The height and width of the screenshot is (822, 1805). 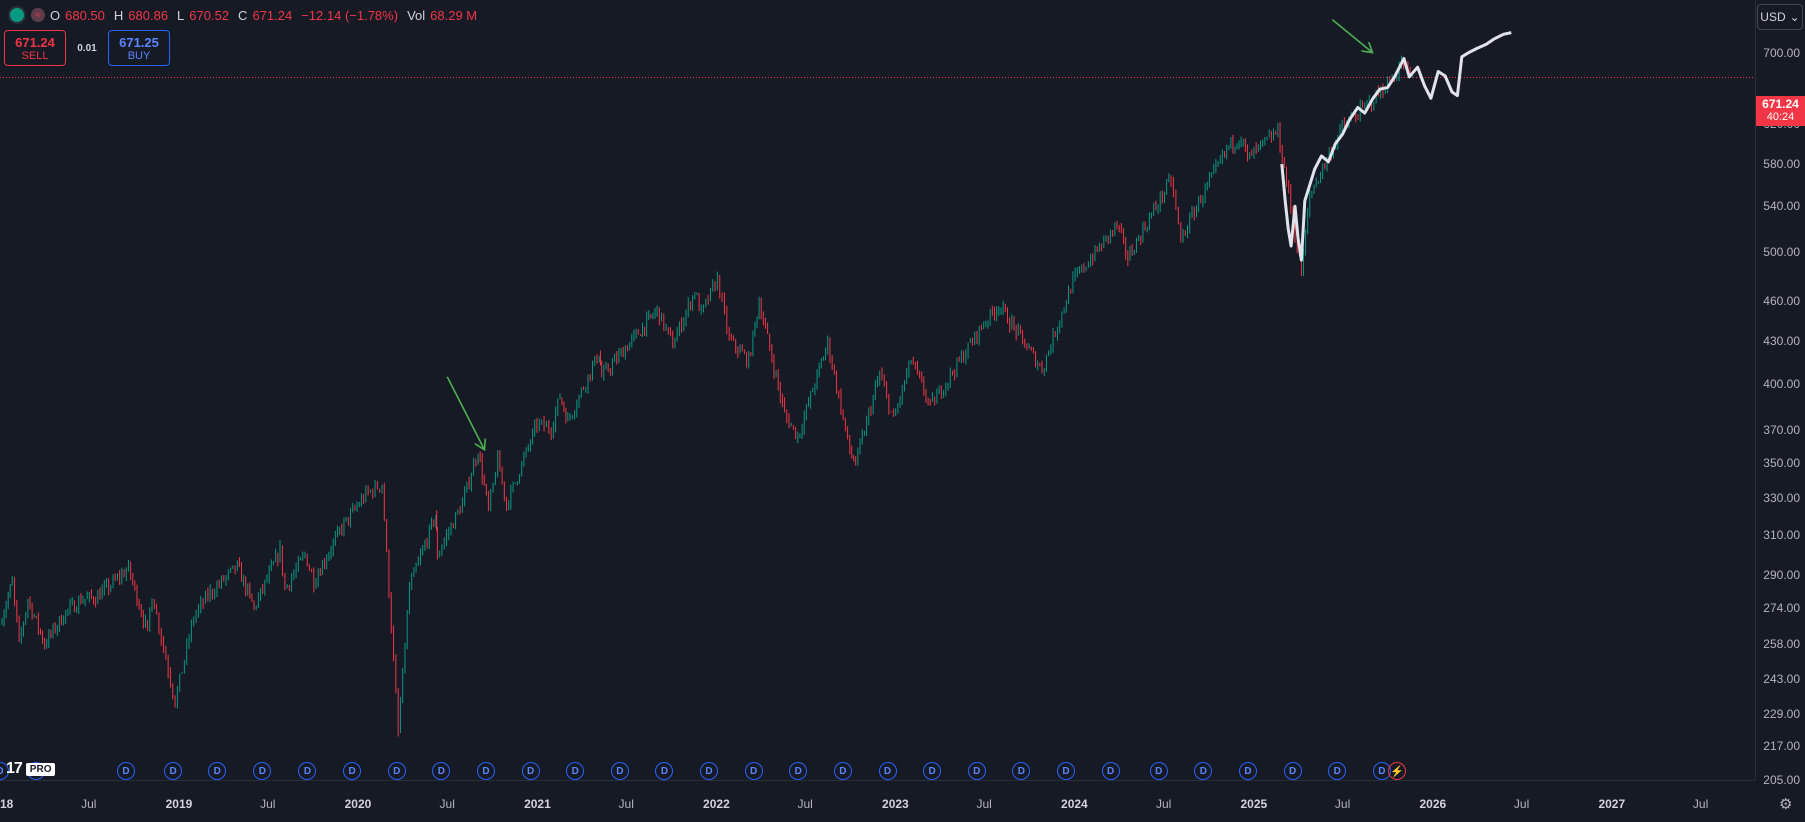 What do you see at coordinates (895, 804) in the screenshot?
I see `time-tick-label: 2023` at bounding box center [895, 804].